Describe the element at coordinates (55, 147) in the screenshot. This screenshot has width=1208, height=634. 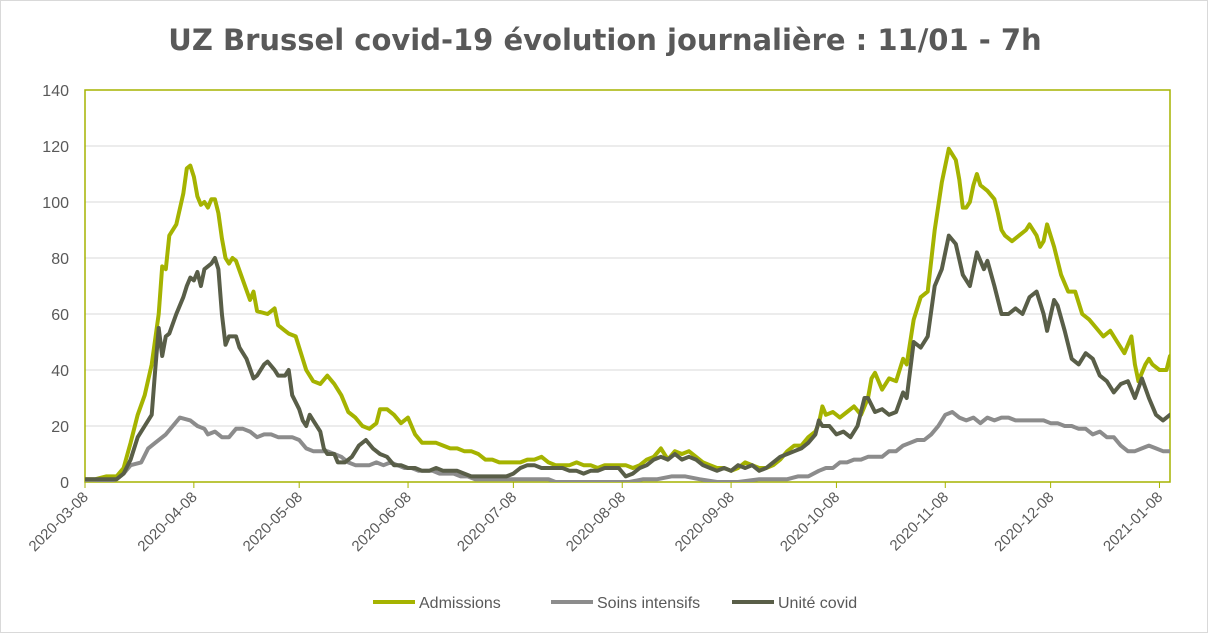
I see `y-tick-label: 120` at that location.